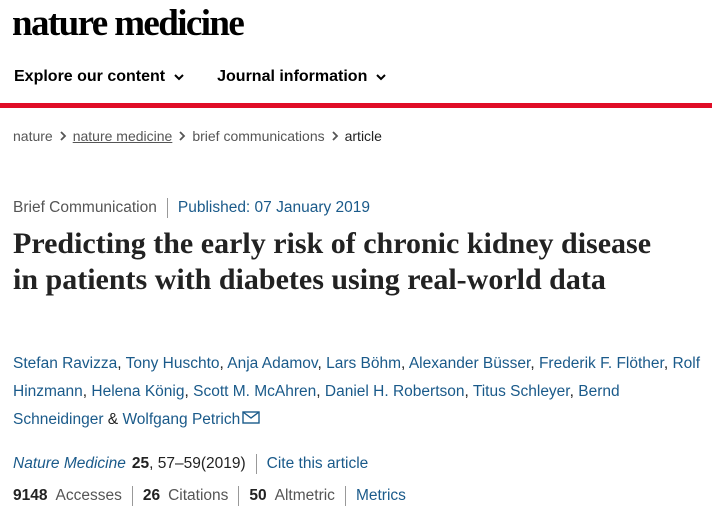 The height and width of the screenshot is (515, 712). Describe the element at coordinates (258, 136) in the screenshot. I see `breadcrumb-brief-communications: brief communications` at that location.